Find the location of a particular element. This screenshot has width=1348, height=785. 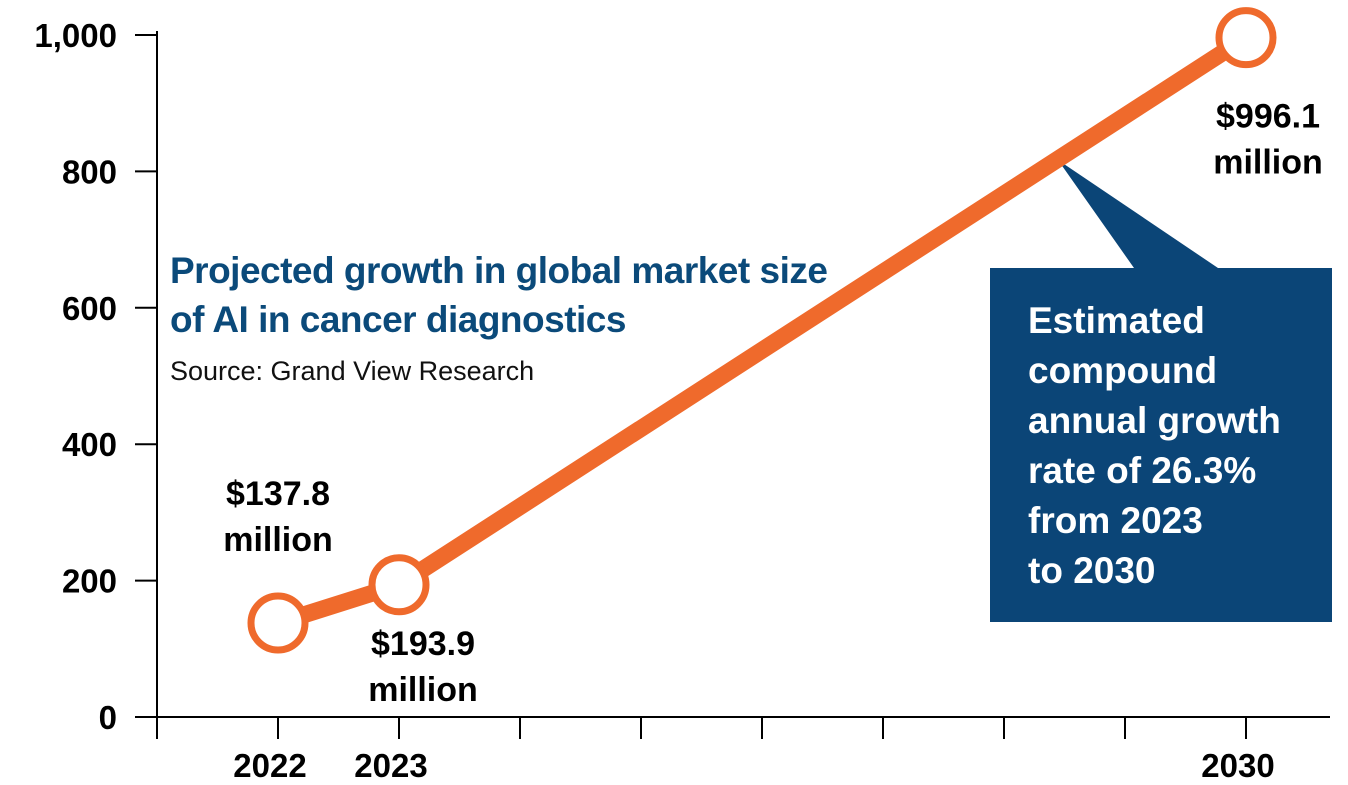

data-label: $193.9 million is located at coordinates (423, 667).